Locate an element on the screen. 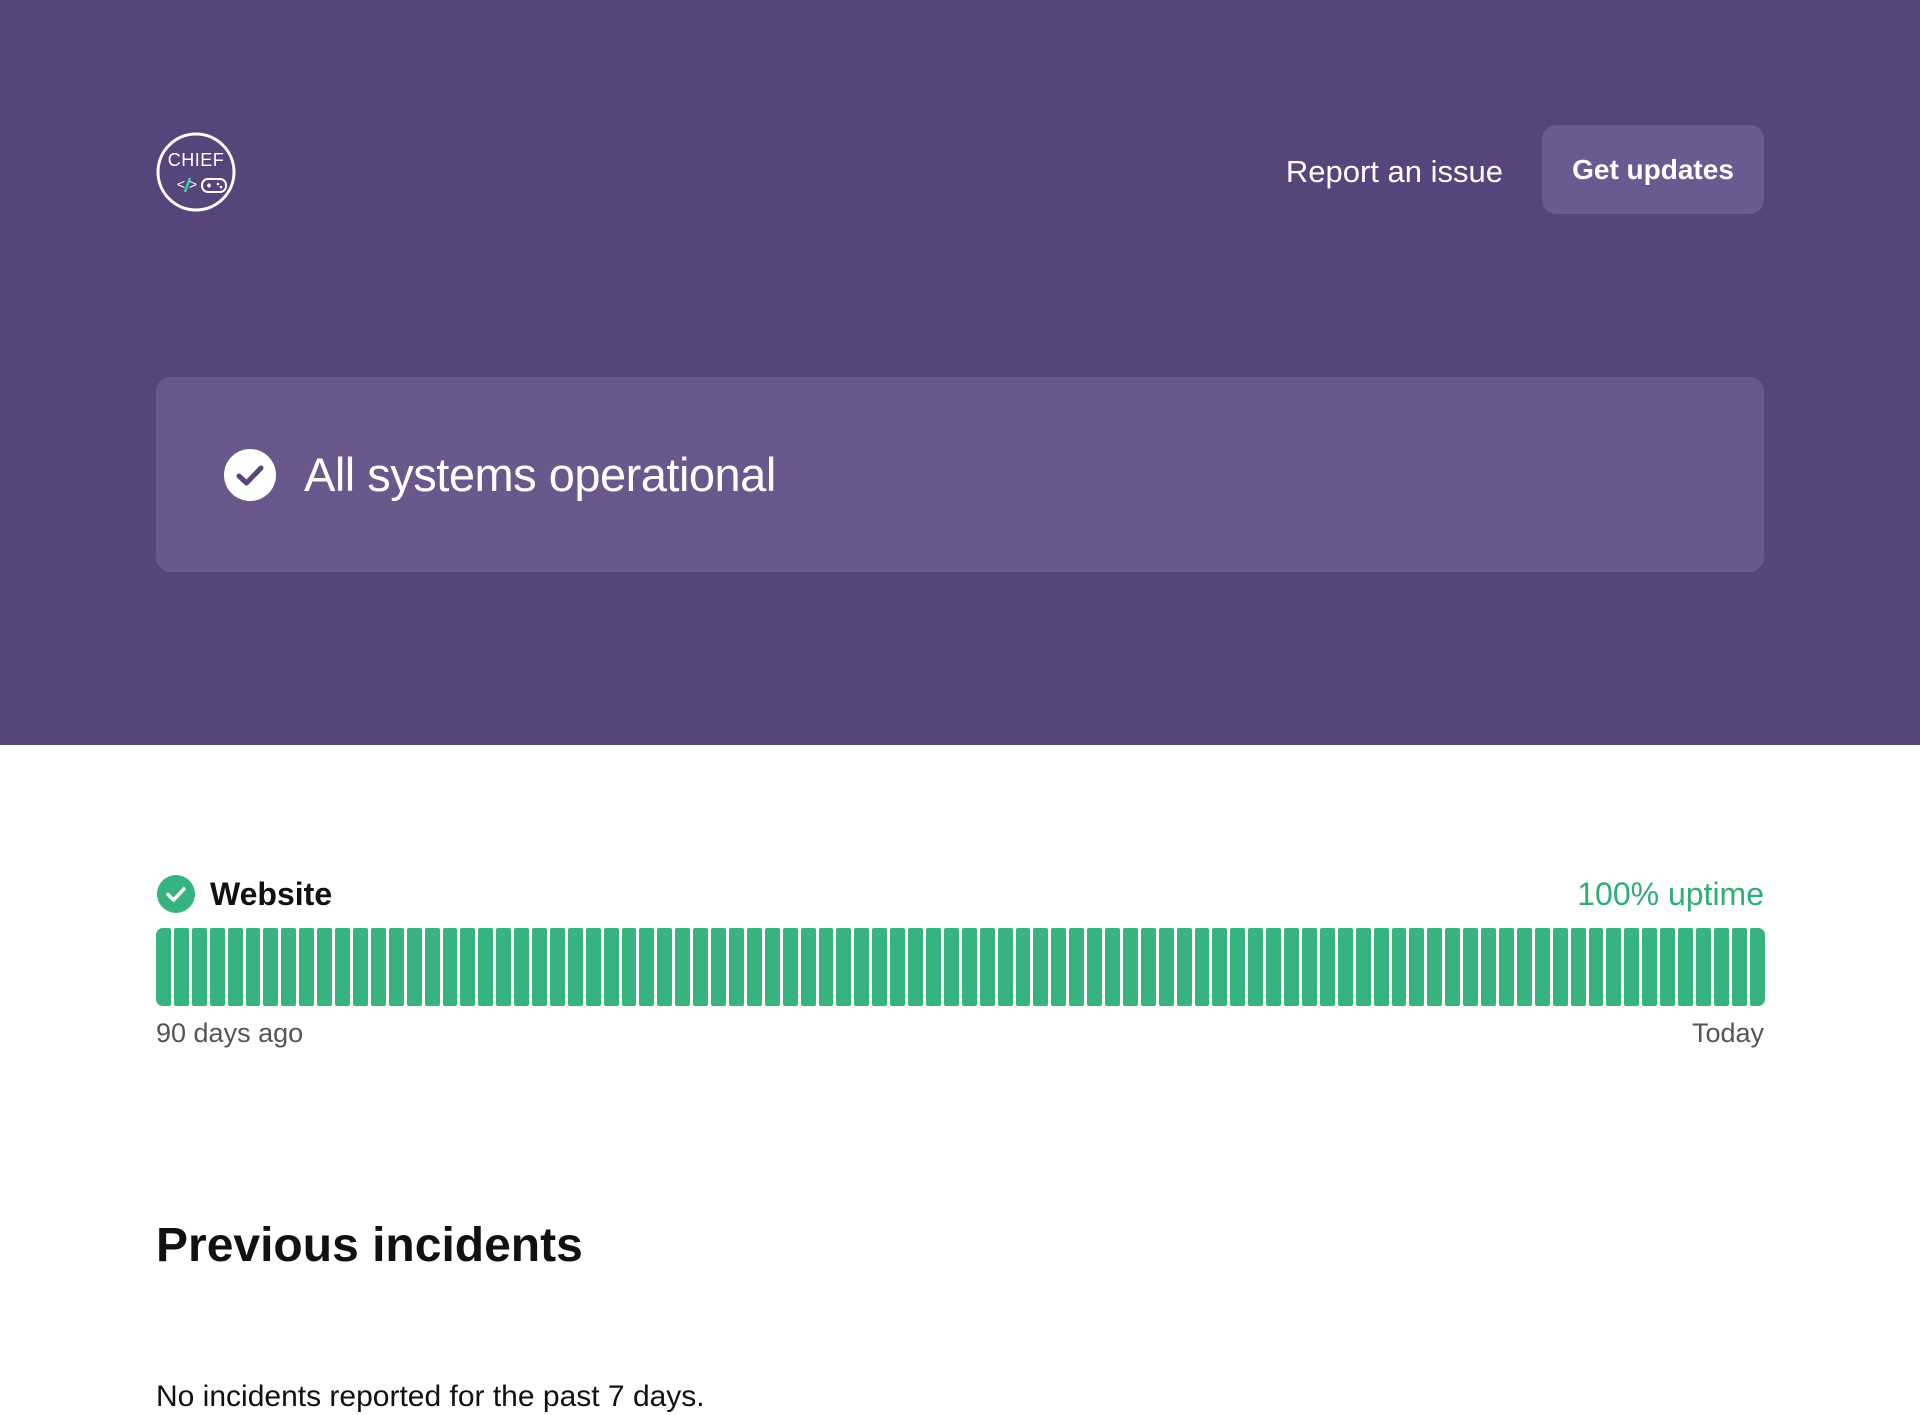  component-website: Website 100% uptime 90 days ago Today is located at coordinates (960, 959).